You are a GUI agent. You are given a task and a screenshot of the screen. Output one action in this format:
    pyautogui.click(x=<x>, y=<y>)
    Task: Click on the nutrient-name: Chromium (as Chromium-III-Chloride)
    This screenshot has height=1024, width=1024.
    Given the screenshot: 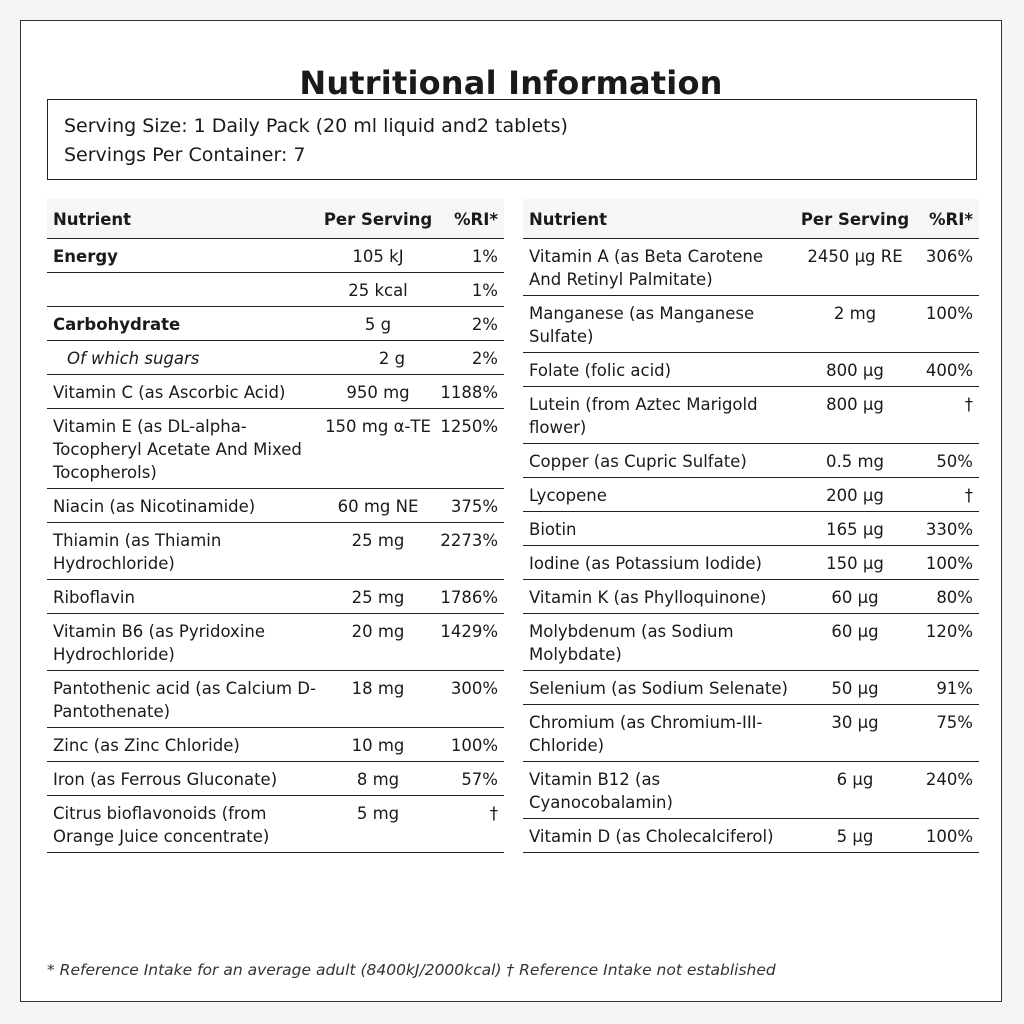 What is the action you would take?
    pyautogui.click(x=646, y=734)
    